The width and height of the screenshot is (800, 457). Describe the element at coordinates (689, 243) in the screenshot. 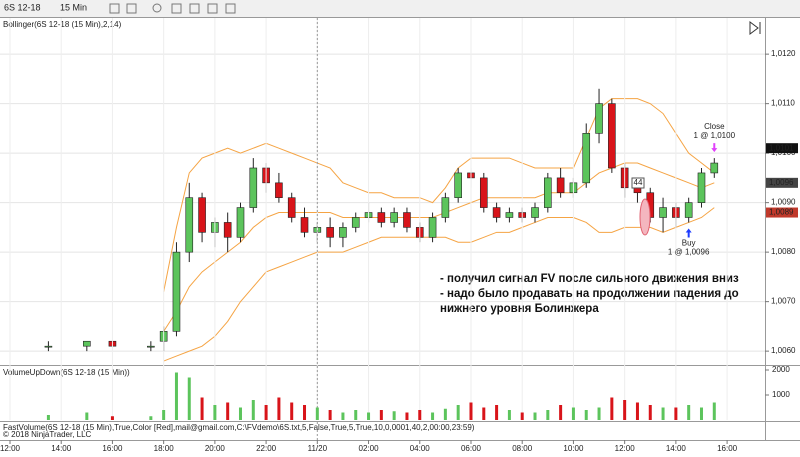

I see `trade-label: Buy` at that location.